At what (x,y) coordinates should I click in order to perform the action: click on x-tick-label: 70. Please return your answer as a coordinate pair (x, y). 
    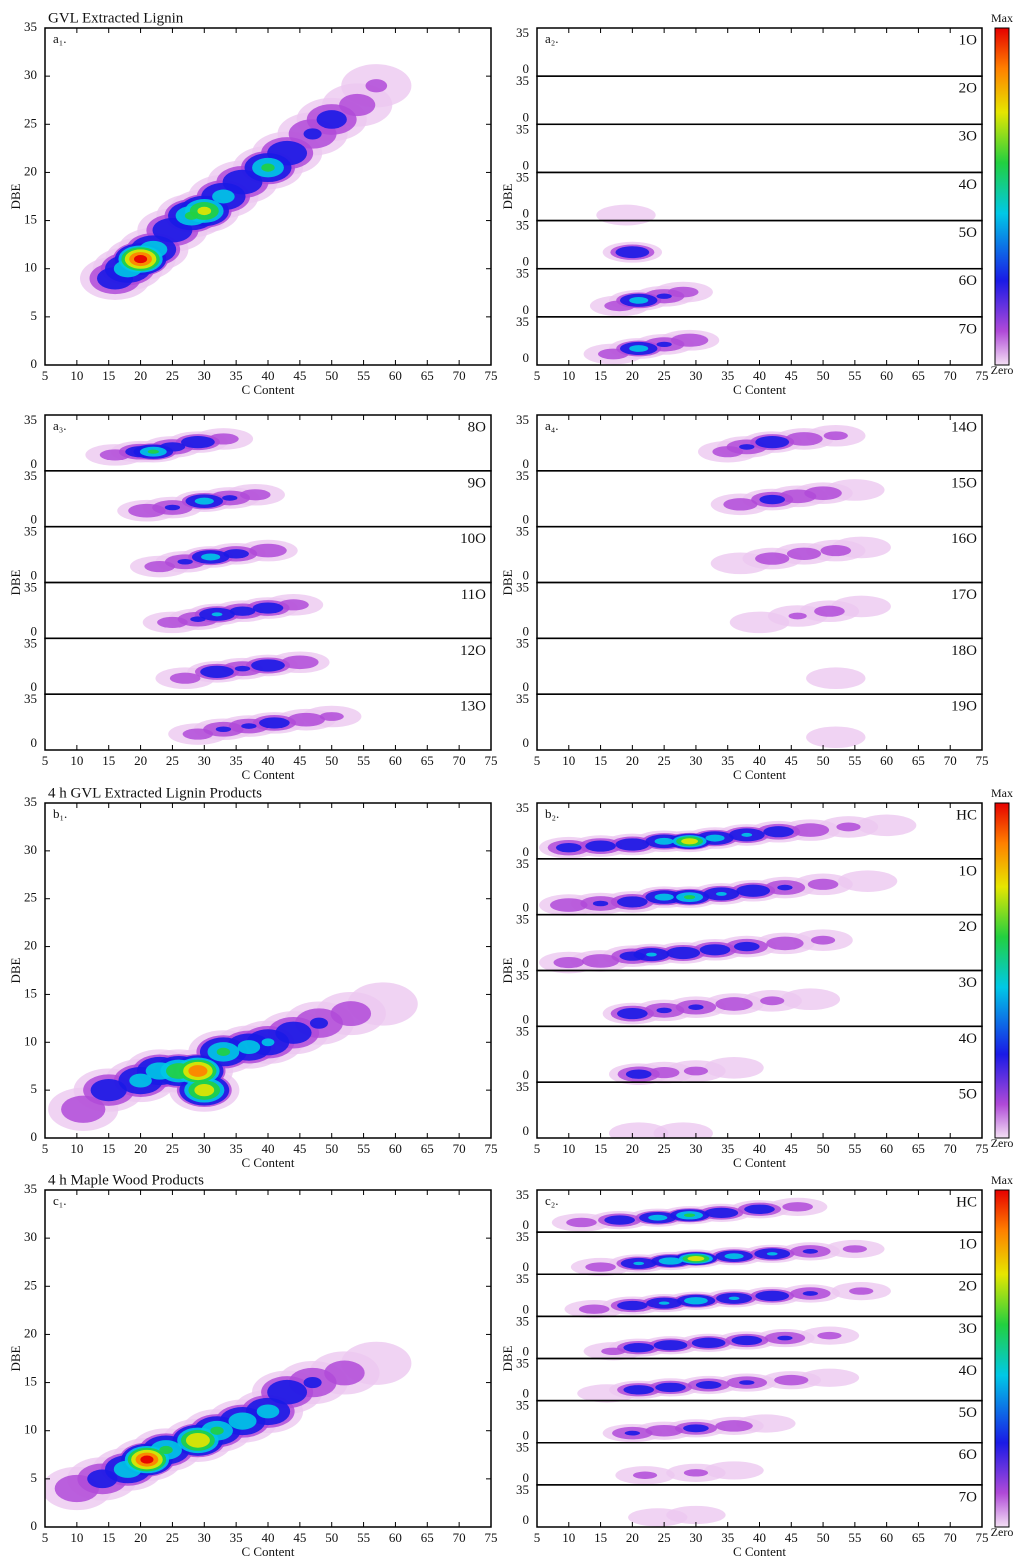
    Looking at the image, I should click on (950, 1148).